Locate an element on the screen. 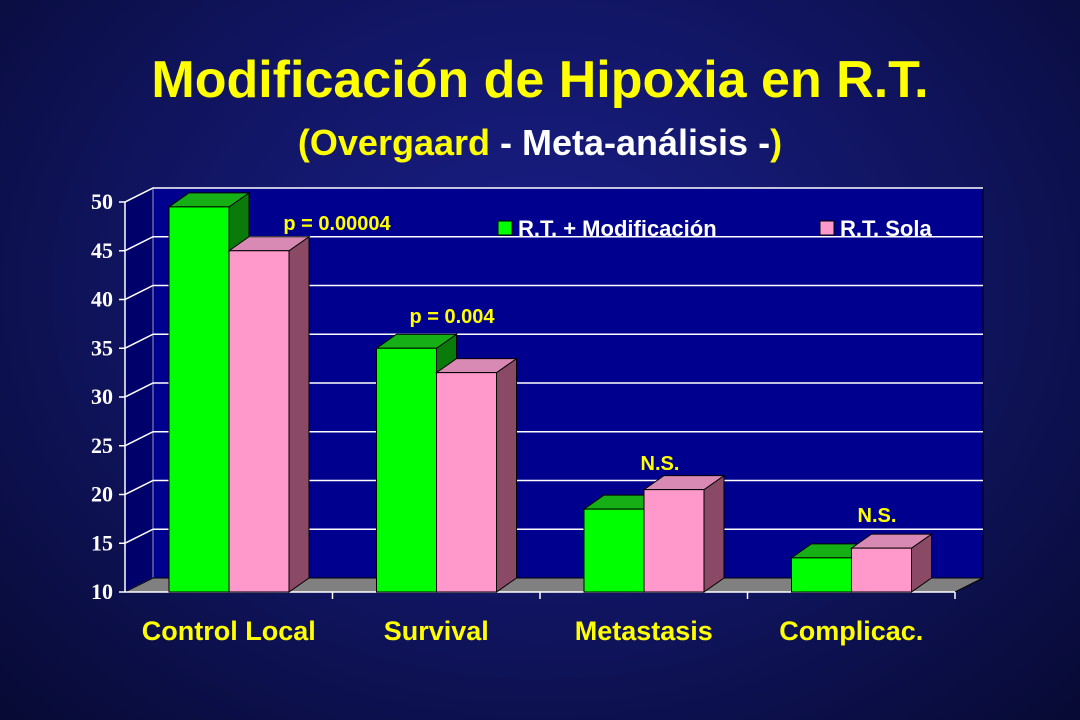  y-tick-label: 20 is located at coordinates (102, 494).